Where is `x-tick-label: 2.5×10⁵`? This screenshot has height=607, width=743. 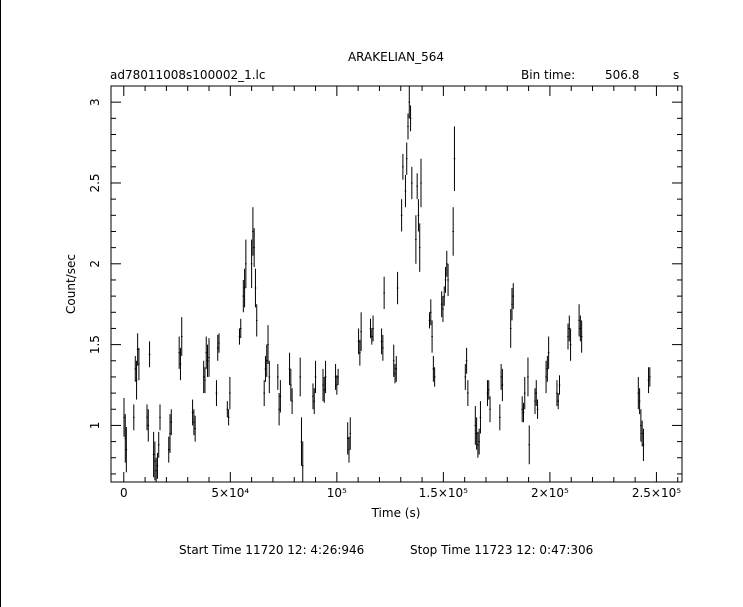
x-tick-label: 2.5×10⁵ is located at coordinates (656, 493).